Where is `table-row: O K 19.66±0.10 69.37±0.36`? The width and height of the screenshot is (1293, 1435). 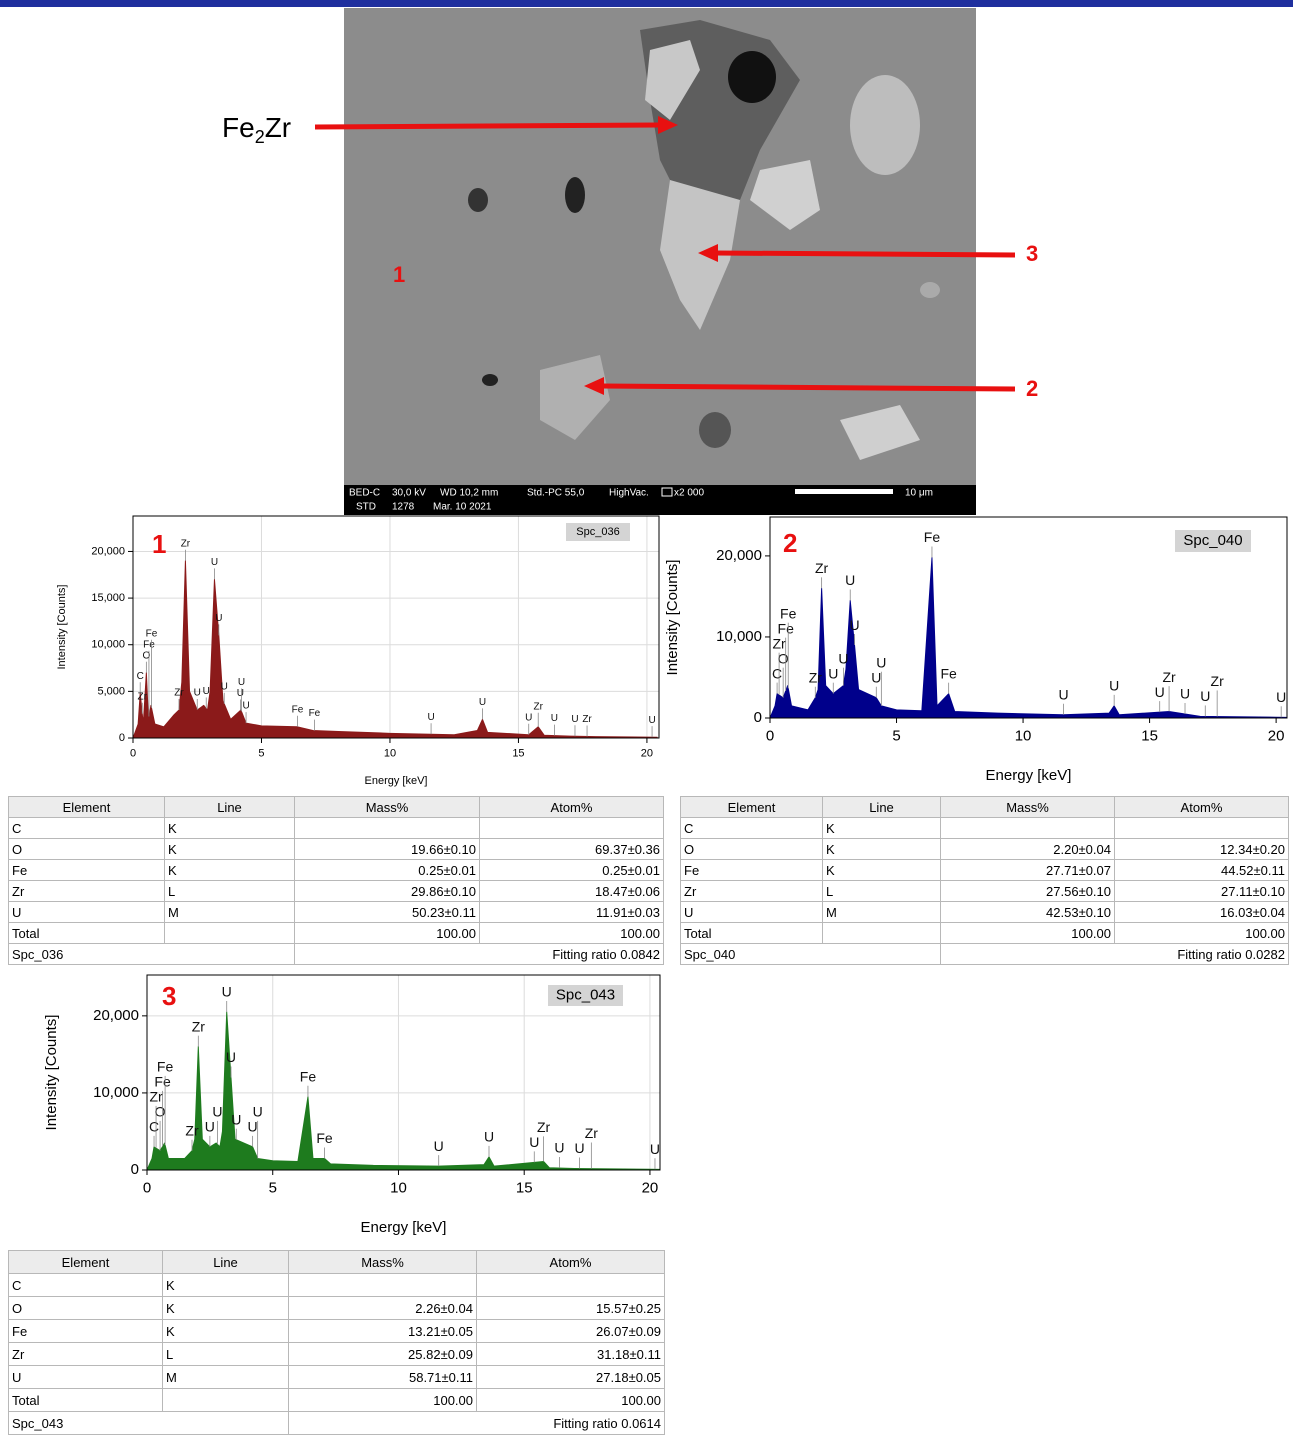 table-row: O K 19.66±0.10 69.37±0.36 is located at coordinates (336, 849).